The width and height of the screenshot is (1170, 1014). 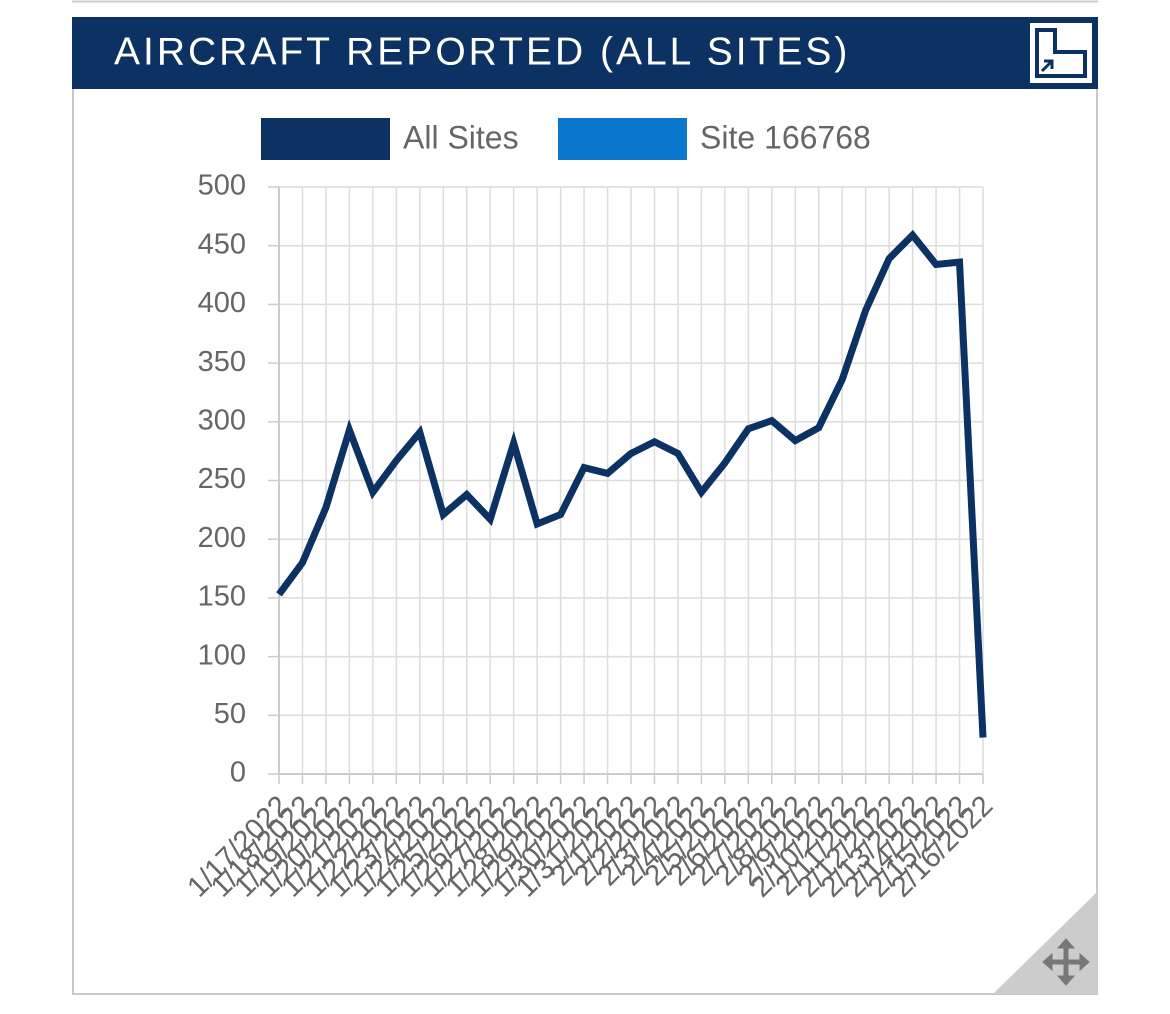 I want to click on y-tick-label: 450, so click(x=222, y=244).